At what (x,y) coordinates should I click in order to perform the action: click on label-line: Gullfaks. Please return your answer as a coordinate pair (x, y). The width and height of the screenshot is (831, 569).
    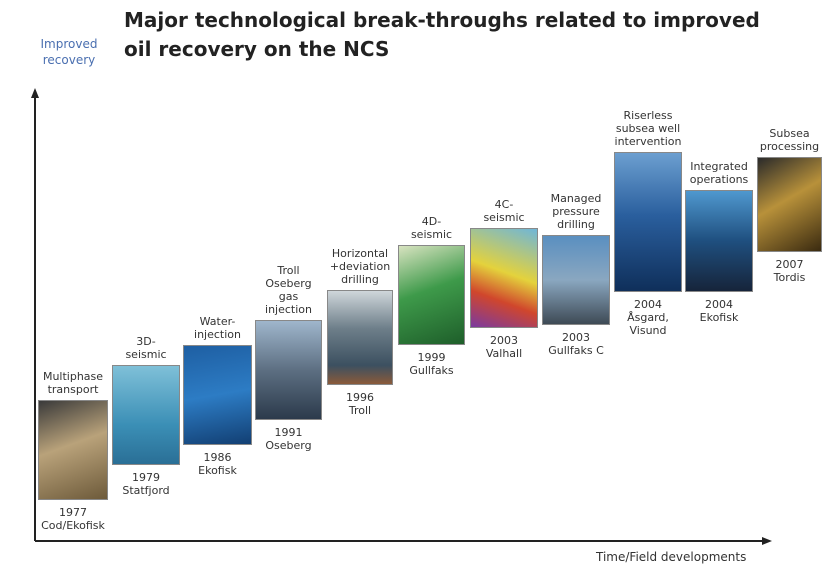
    Looking at the image, I should click on (431, 370).